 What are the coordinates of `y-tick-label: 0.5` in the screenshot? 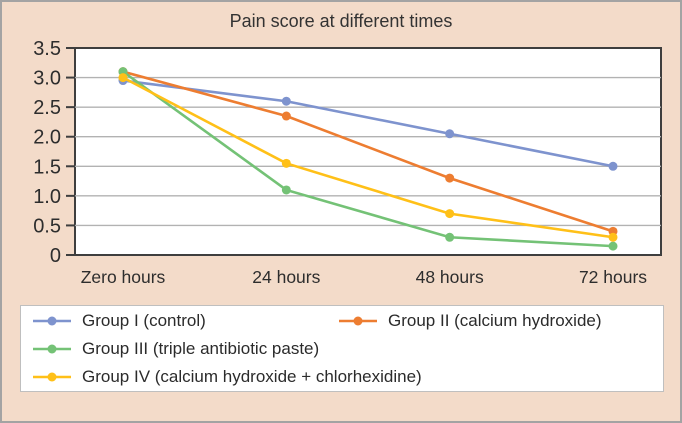 It's located at (47, 226).